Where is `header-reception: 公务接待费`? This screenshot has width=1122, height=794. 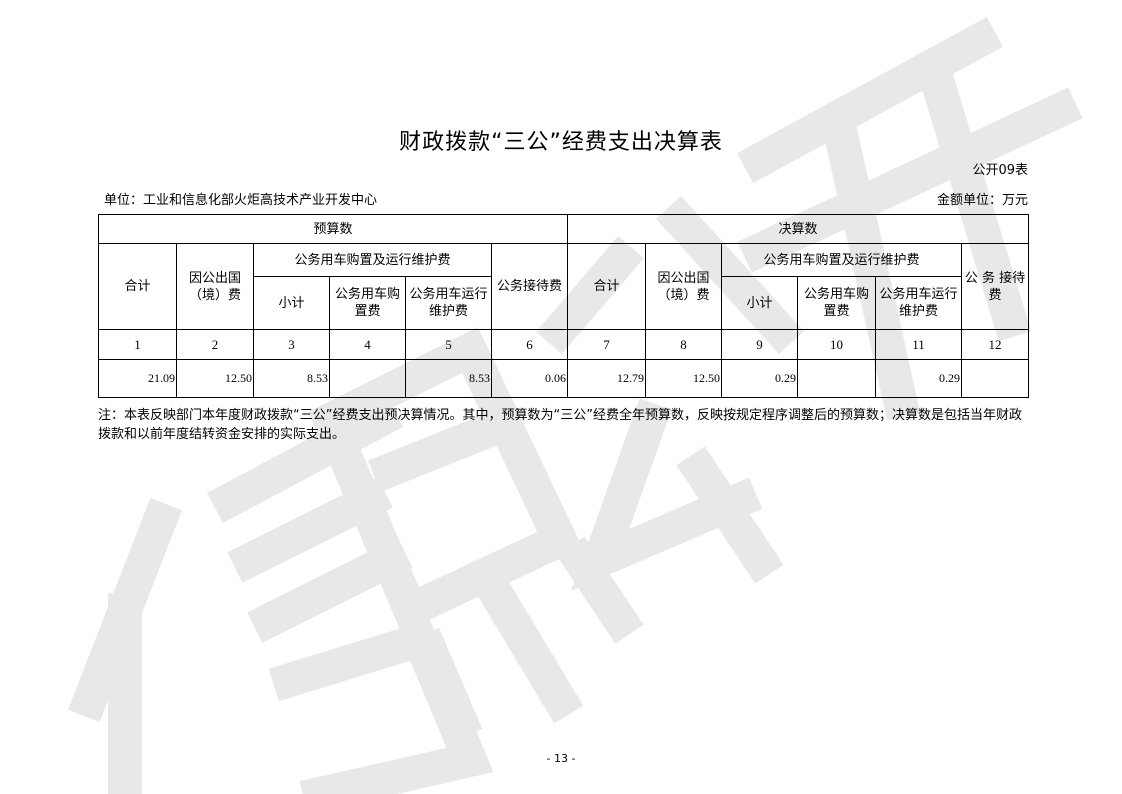
header-reception: 公务接待费 is located at coordinates (529, 286).